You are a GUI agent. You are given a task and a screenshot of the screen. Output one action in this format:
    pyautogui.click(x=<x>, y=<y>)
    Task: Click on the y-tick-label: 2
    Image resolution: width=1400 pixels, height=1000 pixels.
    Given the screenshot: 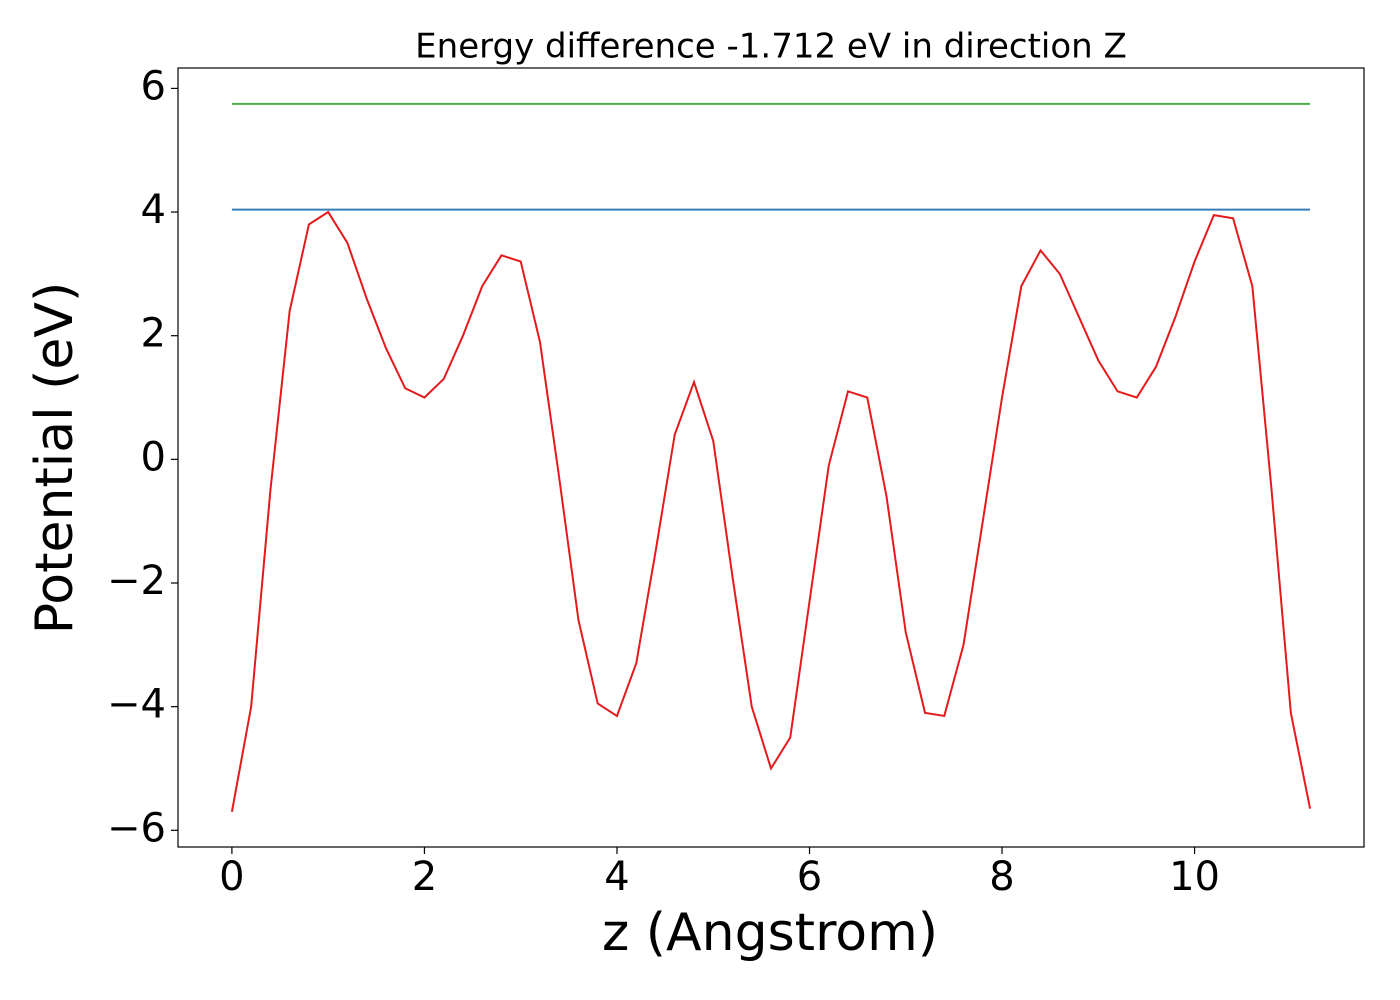 What is the action you would take?
    pyautogui.click(x=153, y=334)
    